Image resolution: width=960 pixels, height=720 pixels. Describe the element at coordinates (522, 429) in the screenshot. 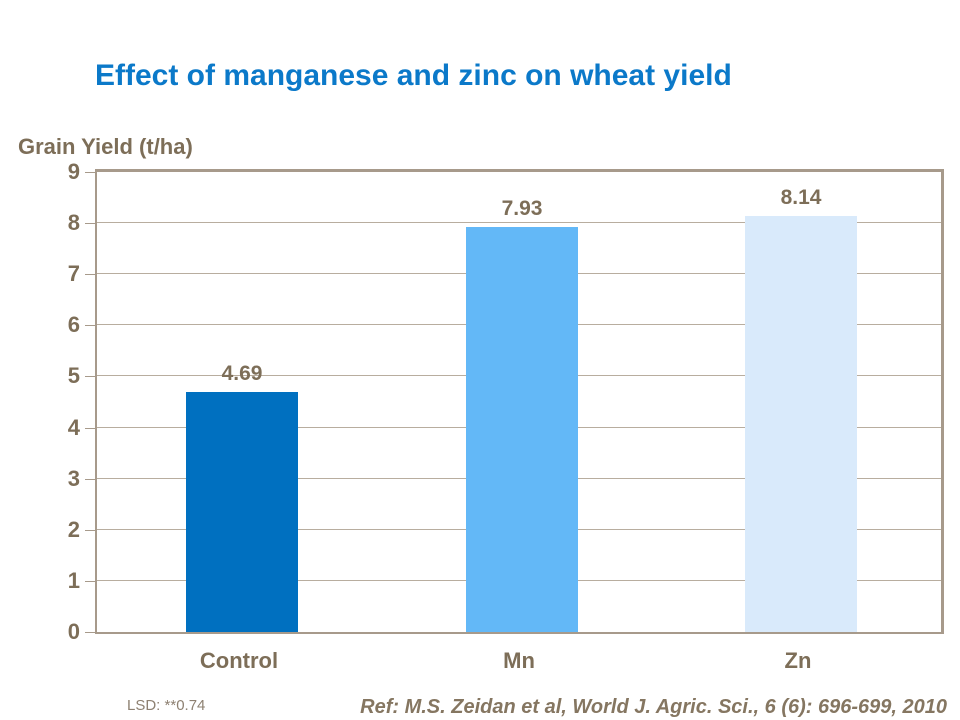

I see `bar-mn` at that location.